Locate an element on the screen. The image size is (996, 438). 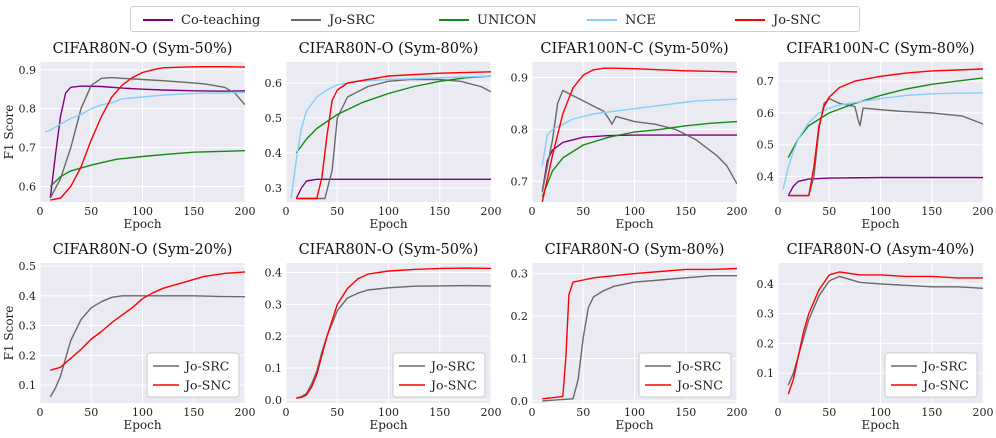
chart-title: CIFAR80N-O (Sym-80%) is located at coordinates (389, 49).